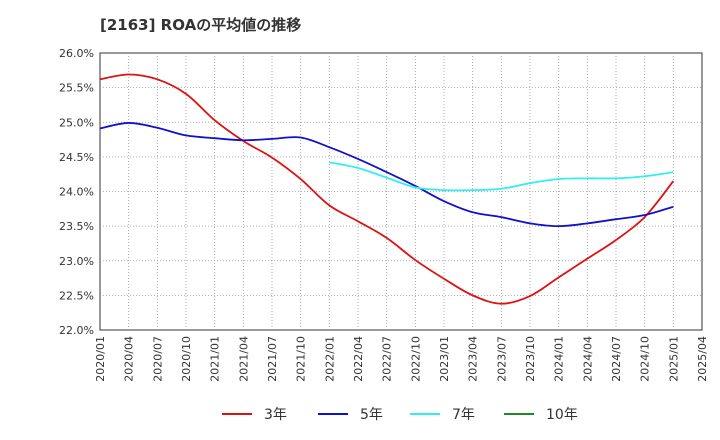 This screenshot has height=440, width=720. I want to click on y-tick-label: 24.0%, so click(76, 192).